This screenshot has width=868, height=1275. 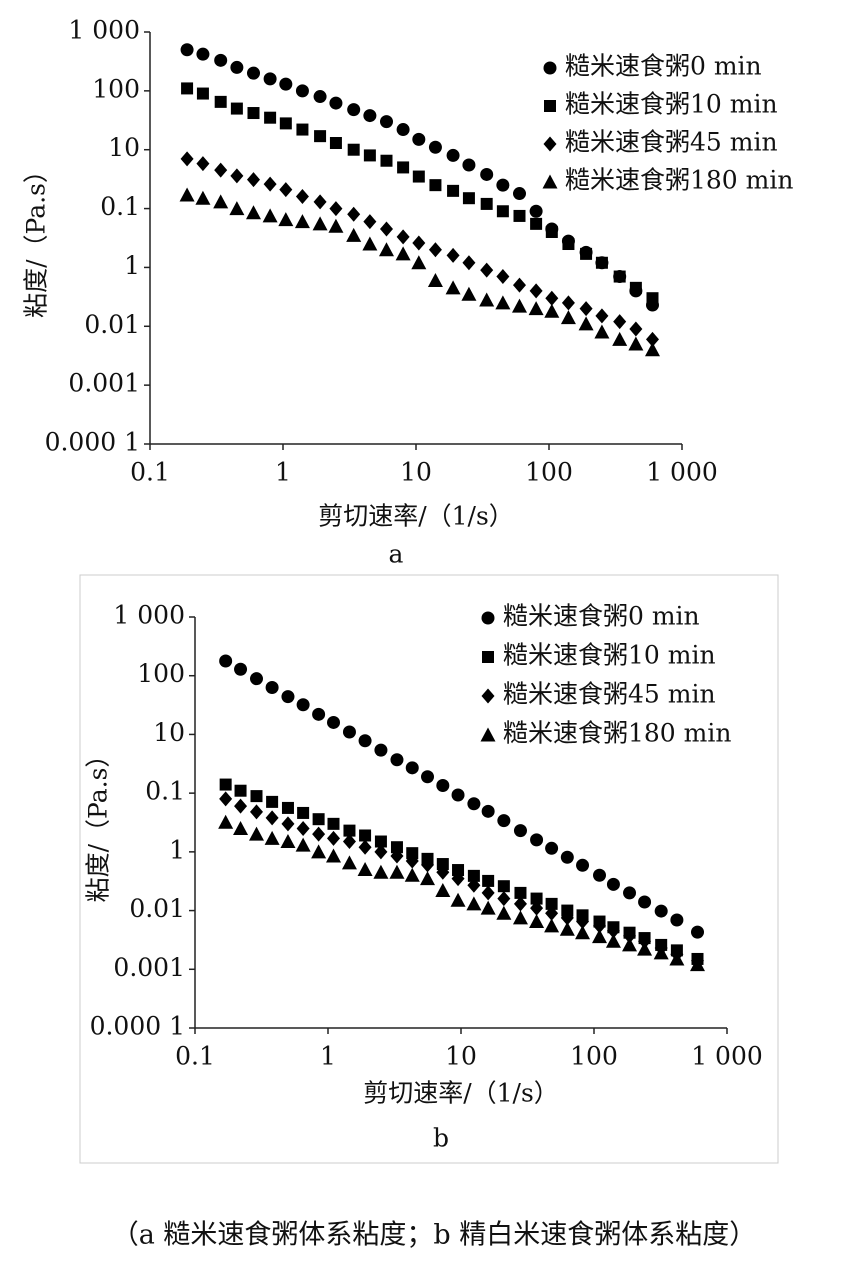 What do you see at coordinates (441, 1138) in the screenshot?
I see `panel-label: b` at bounding box center [441, 1138].